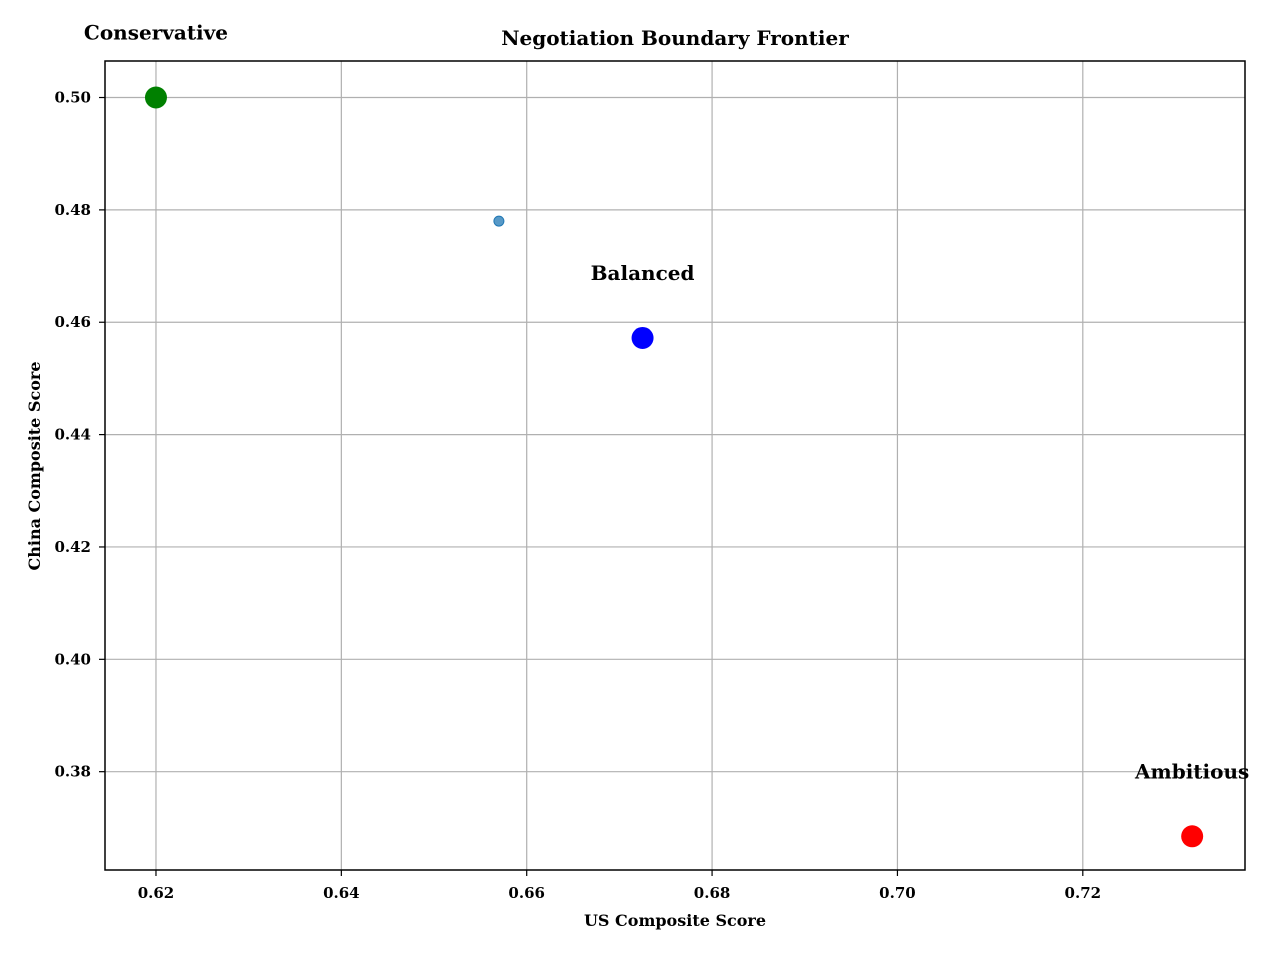 This screenshot has height=964, width=1280. What do you see at coordinates (1083, 893) in the screenshot?
I see `x-tick-label: 0.72` at bounding box center [1083, 893].